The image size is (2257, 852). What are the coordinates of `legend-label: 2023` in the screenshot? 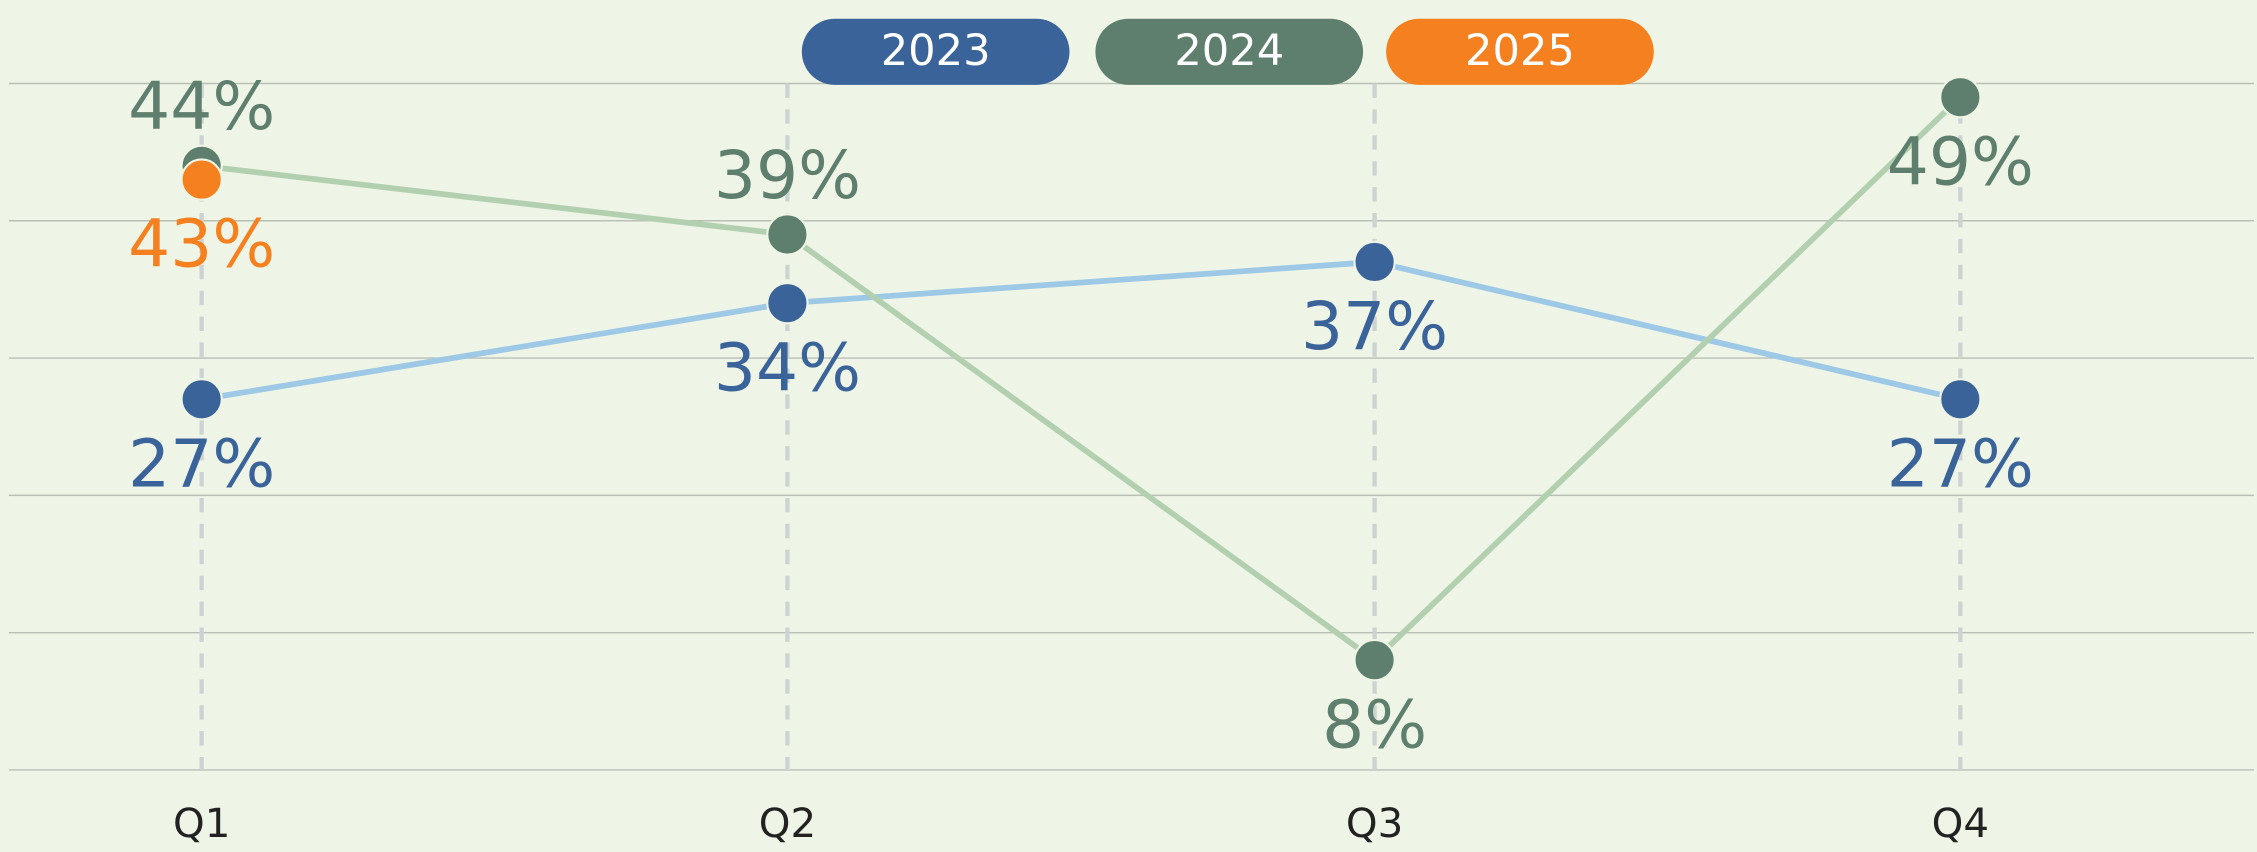 It's located at (936, 51).